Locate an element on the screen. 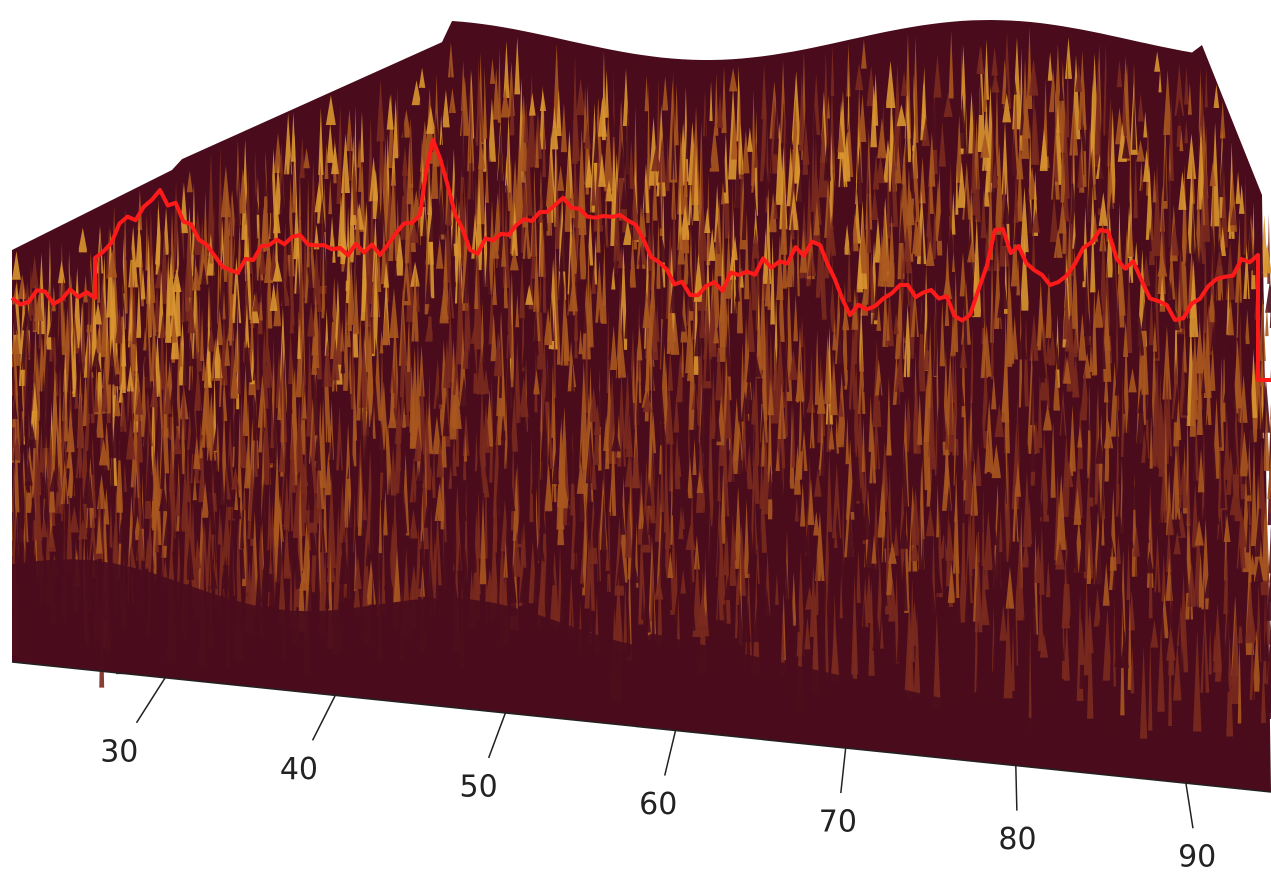  x-tick-label: 70 is located at coordinates (838, 822).